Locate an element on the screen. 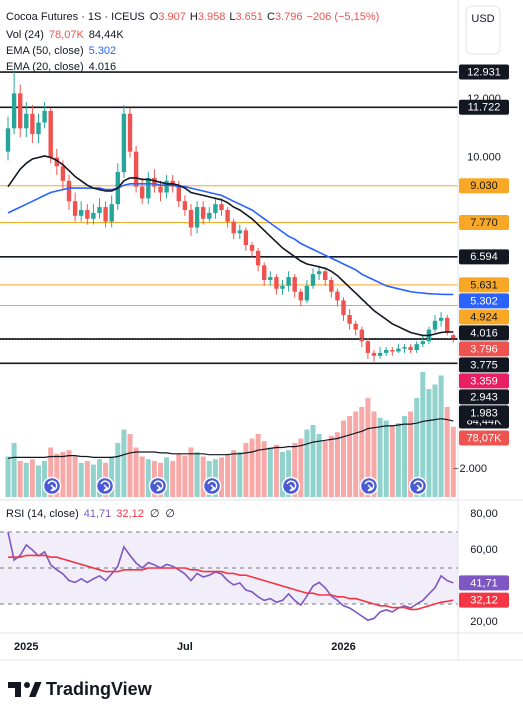 Image resolution: width=523 pixels, height=707 pixels. price-tag-label: 4.016 is located at coordinates (484, 333).